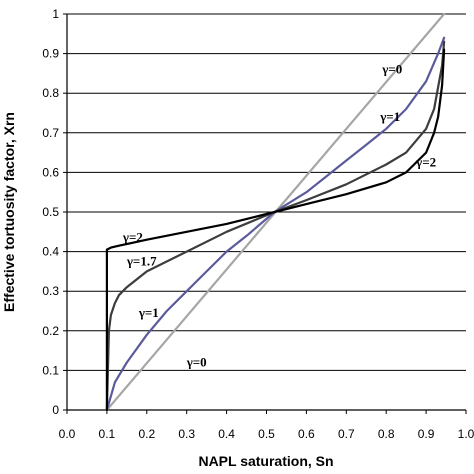  Describe the element at coordinates (226, 434) in the screenshot. I see `x-tick-label: 0.4` at that location.